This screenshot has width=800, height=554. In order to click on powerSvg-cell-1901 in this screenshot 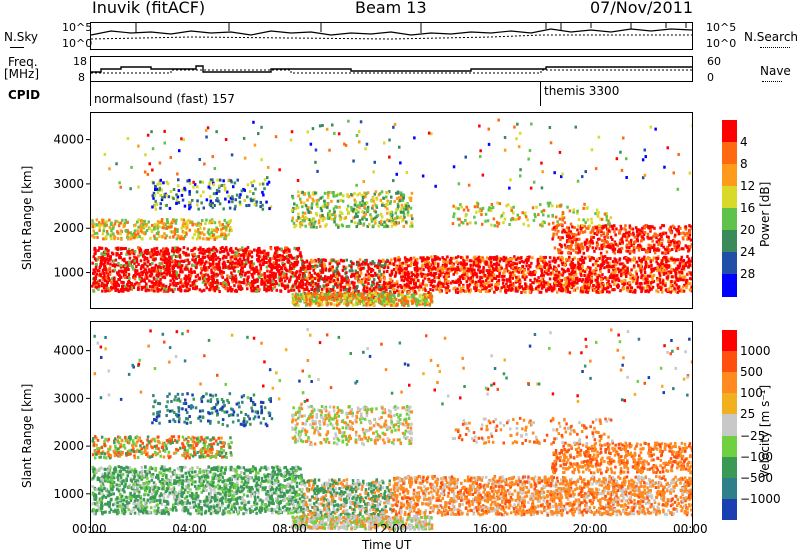, I will do `click(339, 263)`.